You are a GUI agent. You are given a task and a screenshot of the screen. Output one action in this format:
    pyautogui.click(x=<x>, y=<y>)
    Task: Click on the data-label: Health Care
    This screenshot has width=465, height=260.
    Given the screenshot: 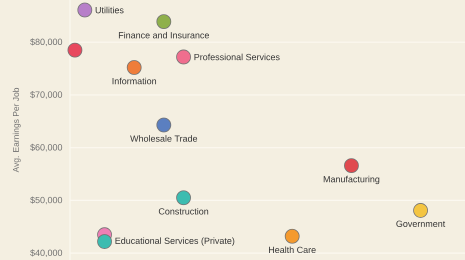 What is the action you would take?
    pyautogui.click(x=292, y=250)
    